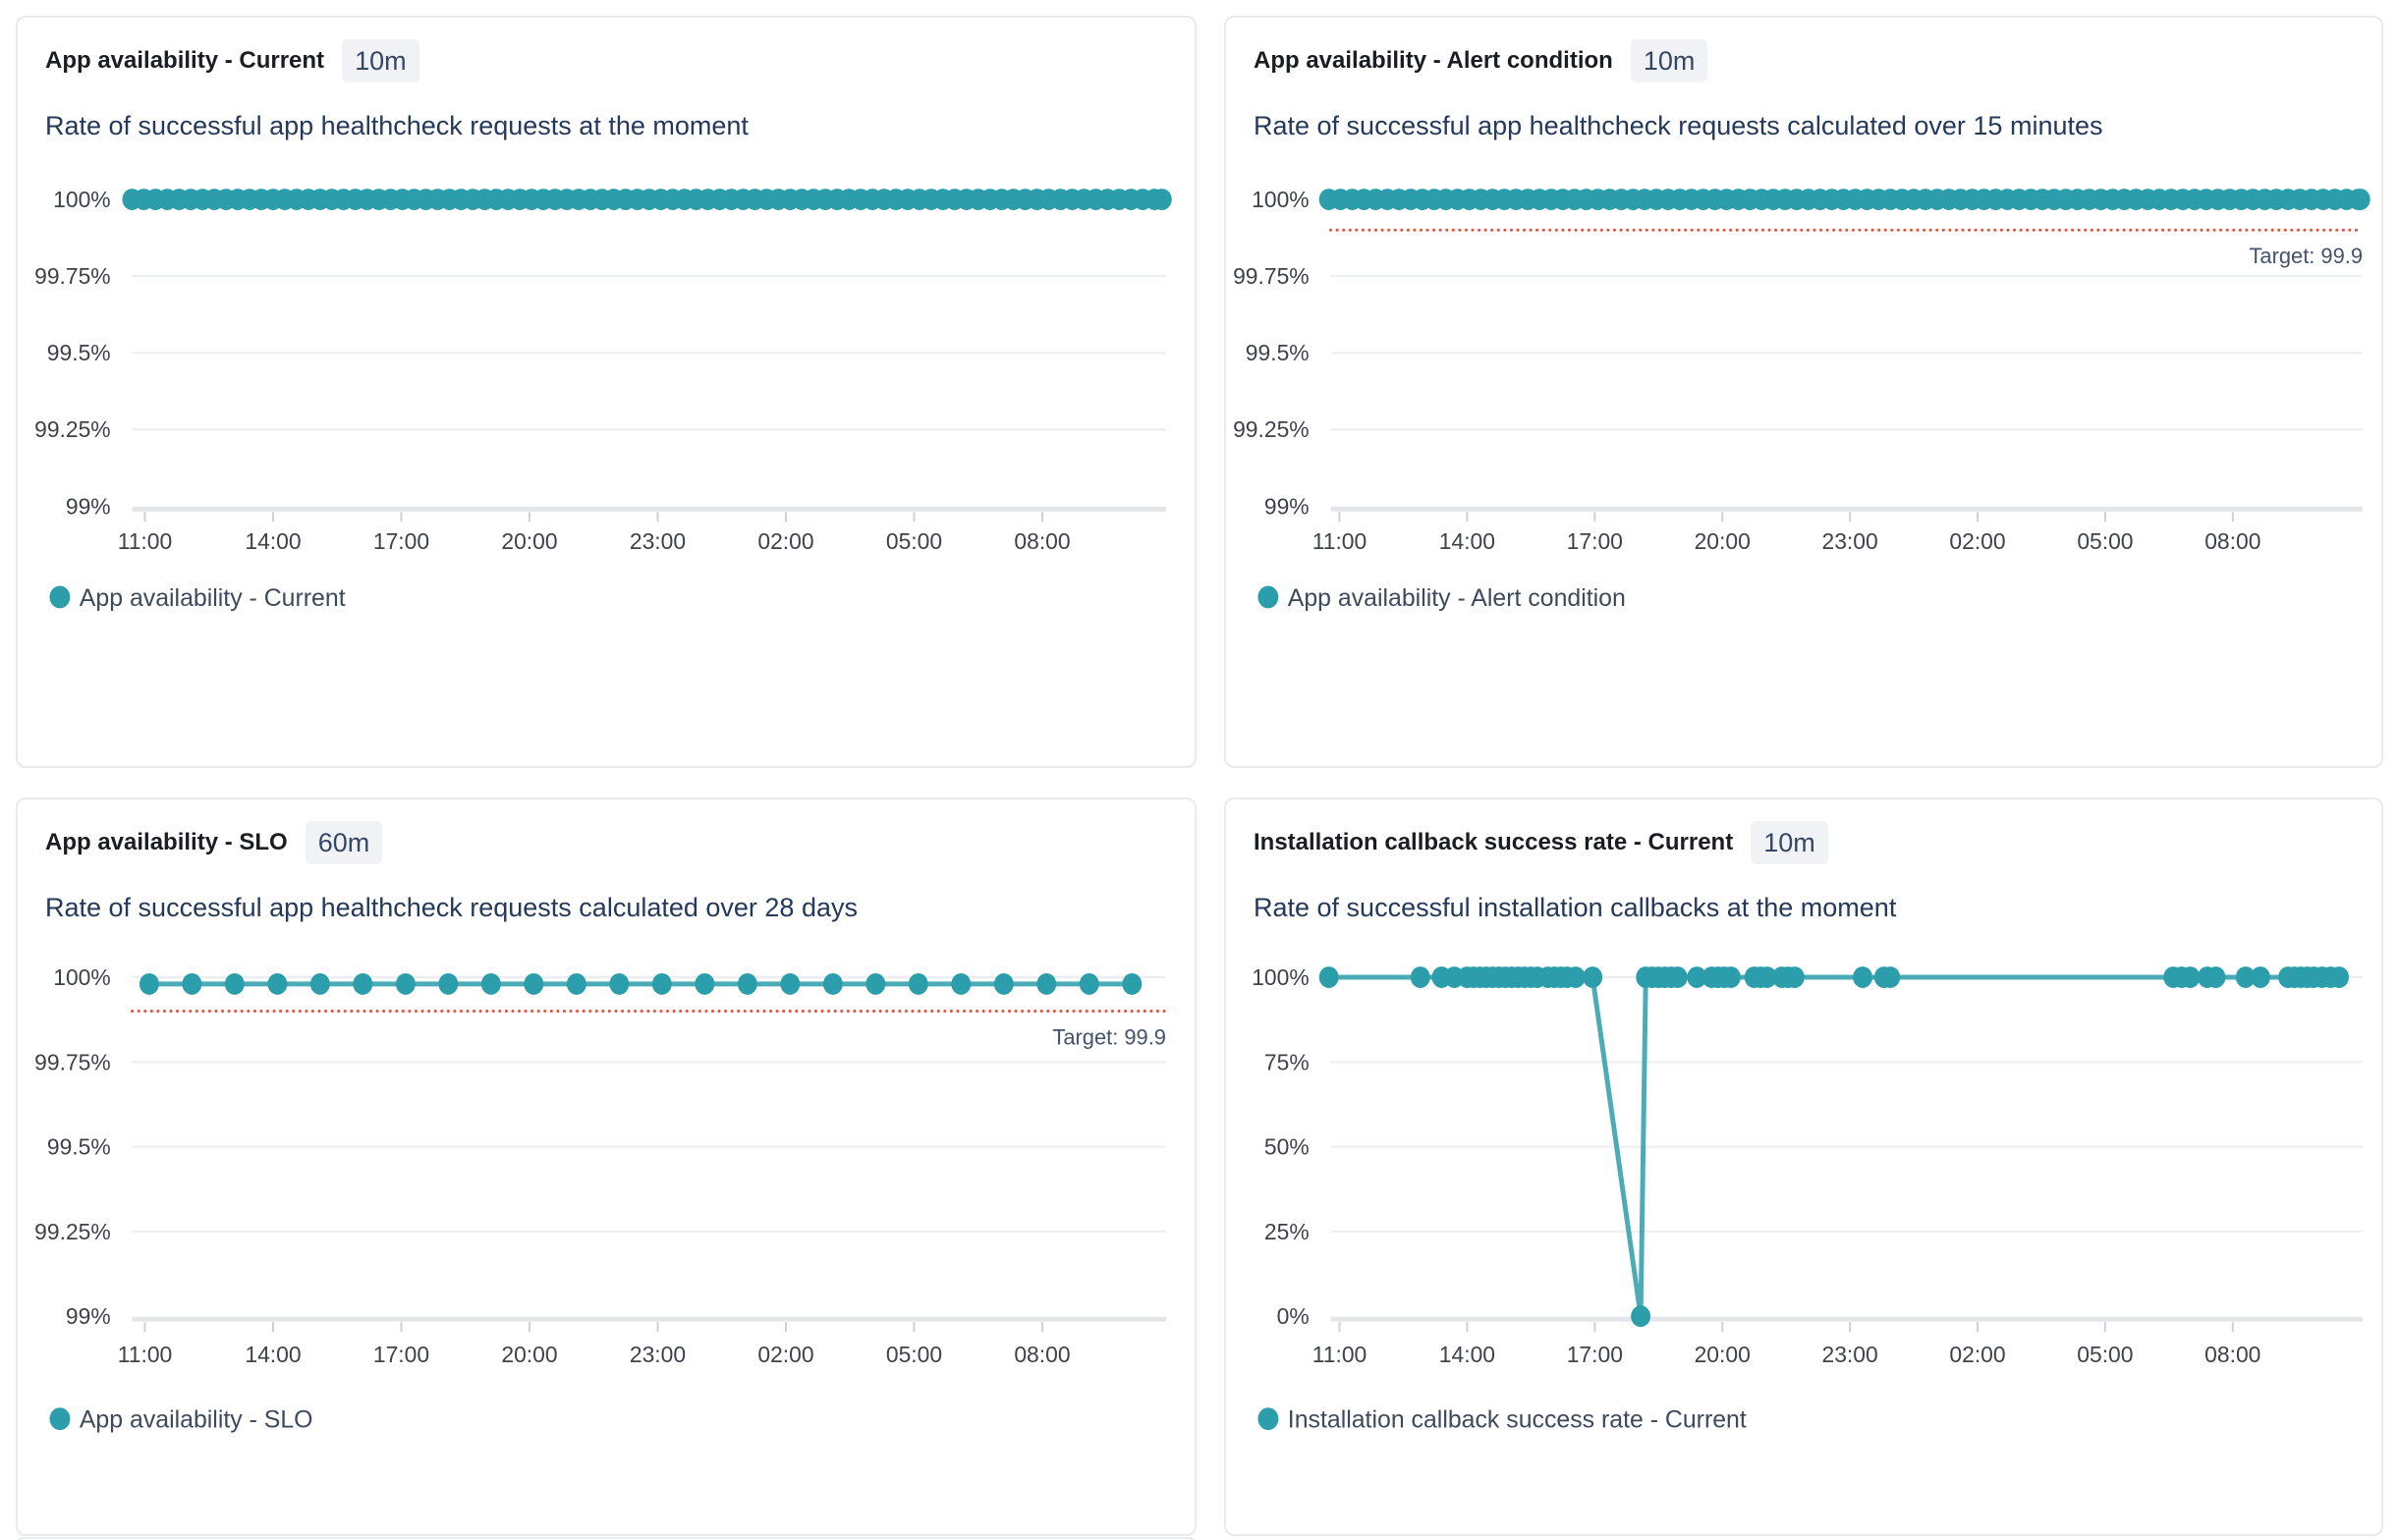 The height and width of the screenshot is (1540, 2399). I want to click on y-axis-label: 99.75%, so click(73, 276).